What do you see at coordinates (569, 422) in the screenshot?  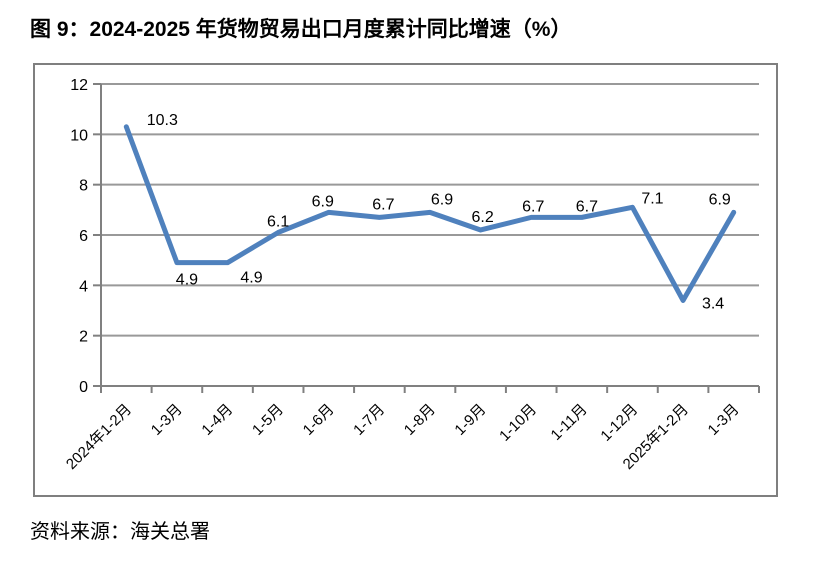 I see `x-tick-label: 1-11月` at bounding box center [569, 422].